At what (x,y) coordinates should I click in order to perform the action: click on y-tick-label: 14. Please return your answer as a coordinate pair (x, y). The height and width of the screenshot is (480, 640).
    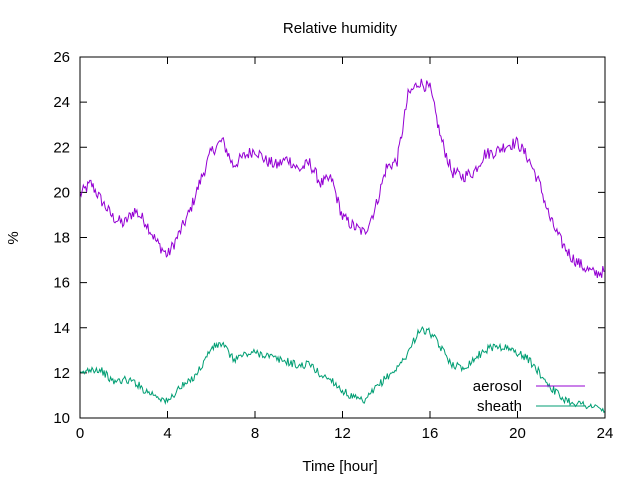
    Looking at the image, I should click on (61, 328).